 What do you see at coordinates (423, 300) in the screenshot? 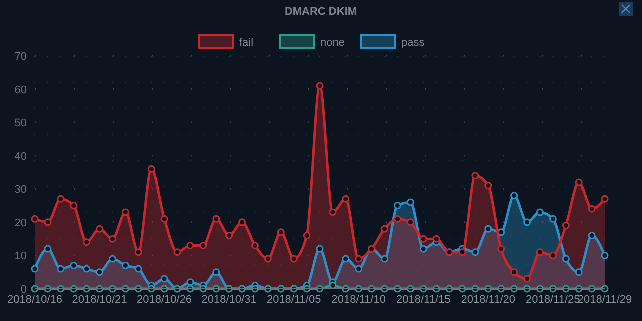
I see `x-tick-label: 2018/11/15` at bounding box center [423, 300].